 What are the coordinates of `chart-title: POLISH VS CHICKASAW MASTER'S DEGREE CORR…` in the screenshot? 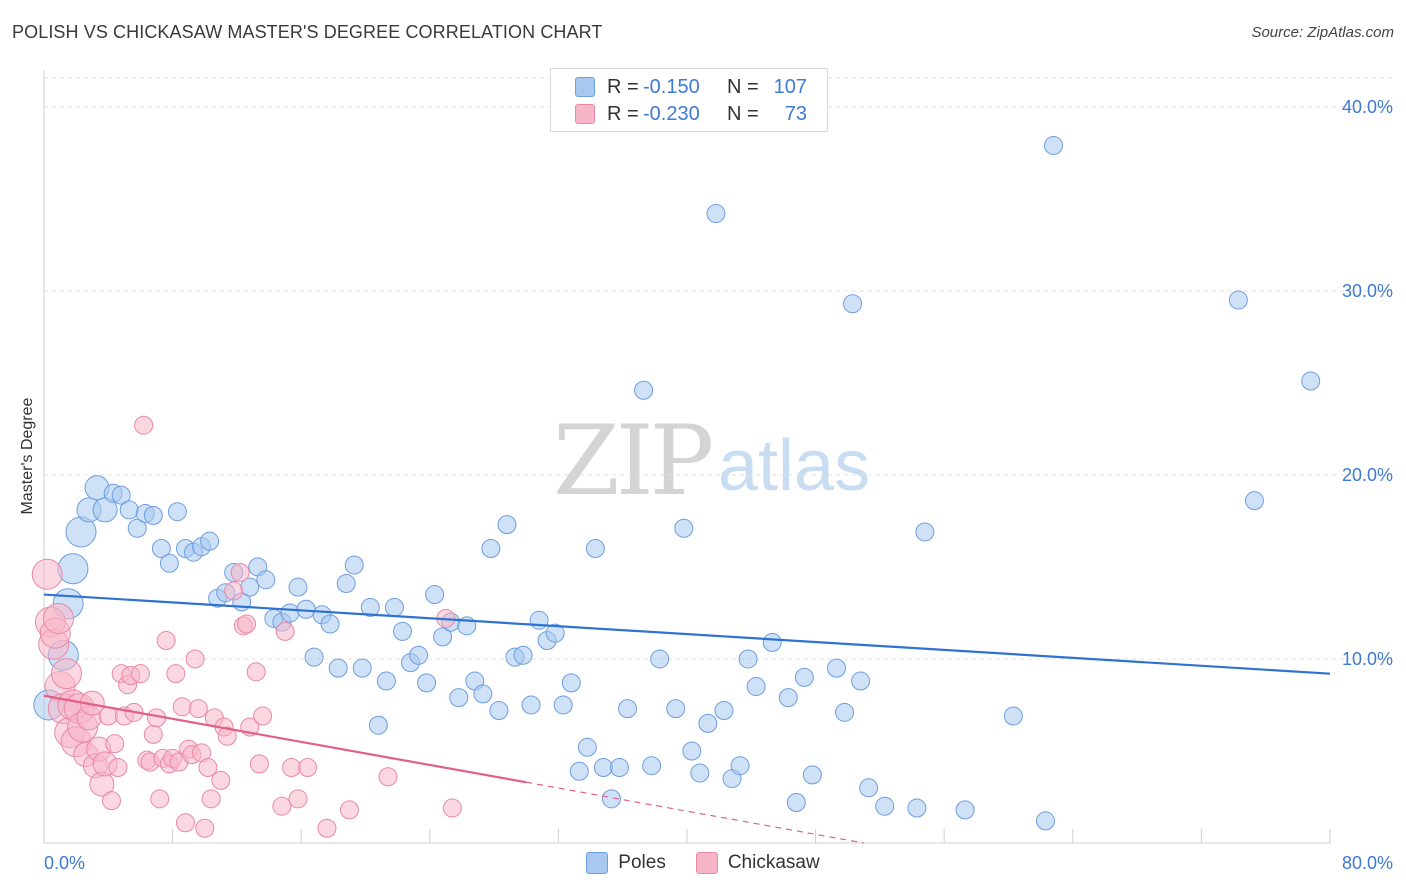 It's located at (307, 32).